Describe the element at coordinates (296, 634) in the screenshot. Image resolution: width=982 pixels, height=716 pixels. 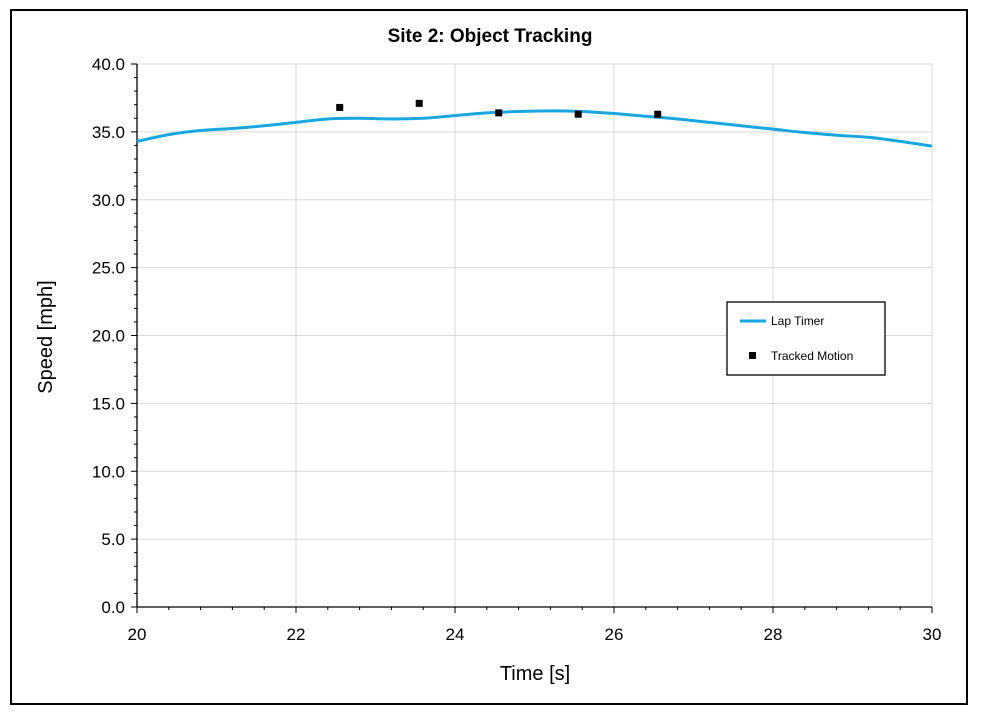
I see `x-tick-label: 22` at that location.